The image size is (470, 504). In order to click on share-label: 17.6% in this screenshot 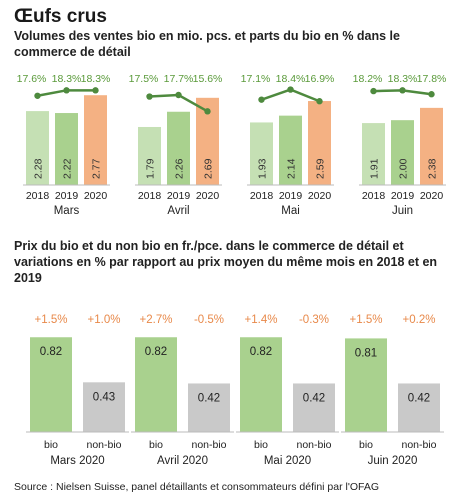, I will do `click(32, 79)`.